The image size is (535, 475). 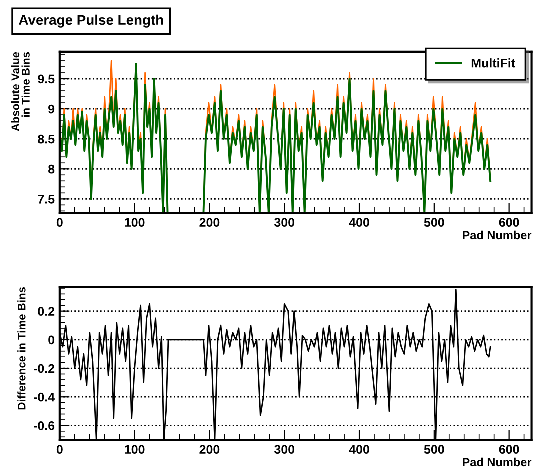 I want to click on y-tick-label: 8.5, so click(x=46, y=139).